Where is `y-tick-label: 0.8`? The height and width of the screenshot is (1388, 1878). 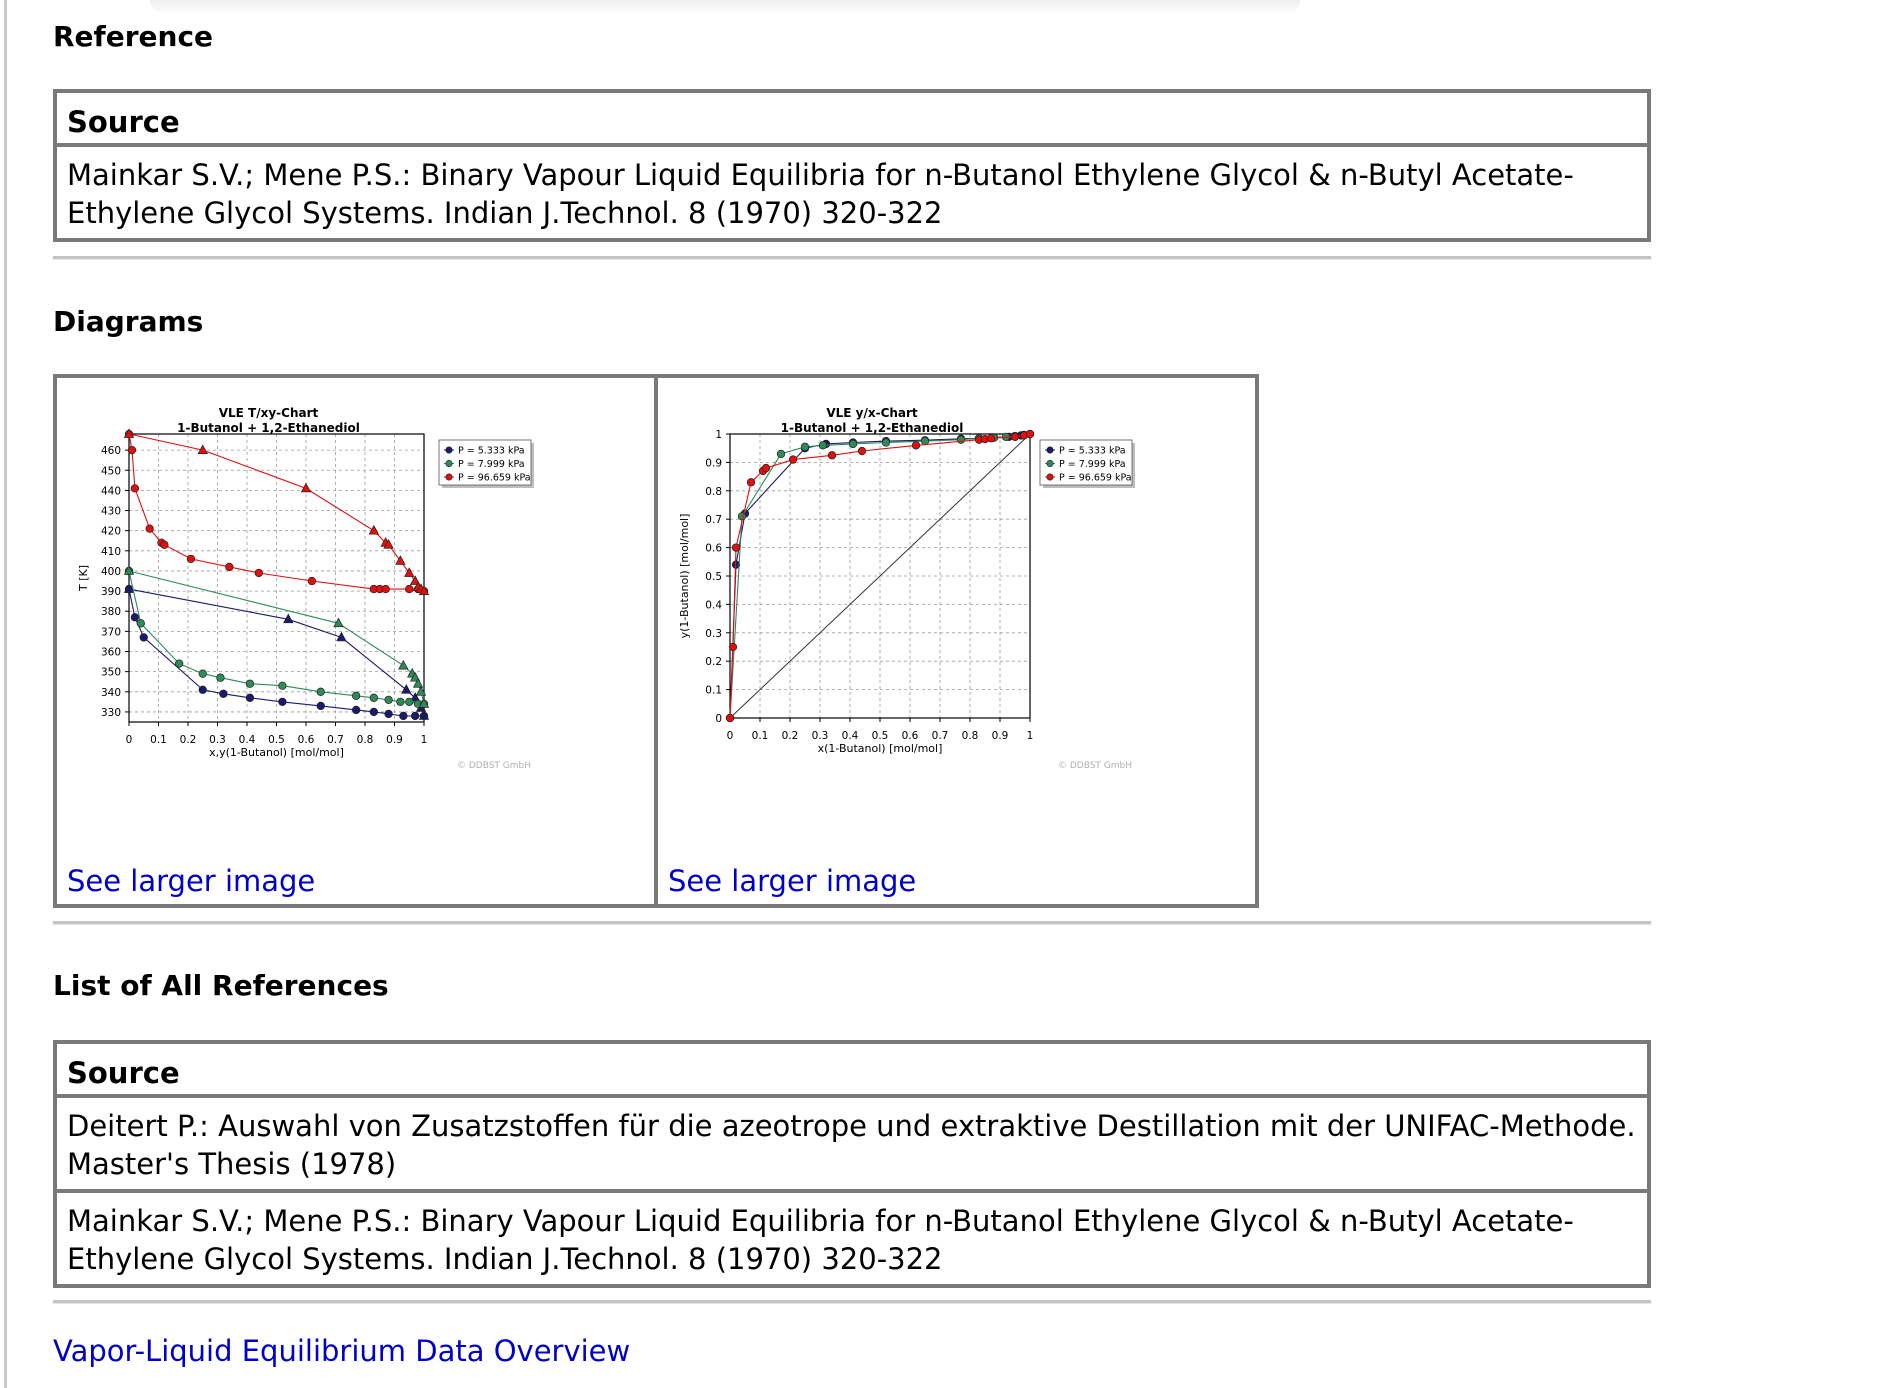
y-tick-label: 0.8 is located at coordinates (713, 492).